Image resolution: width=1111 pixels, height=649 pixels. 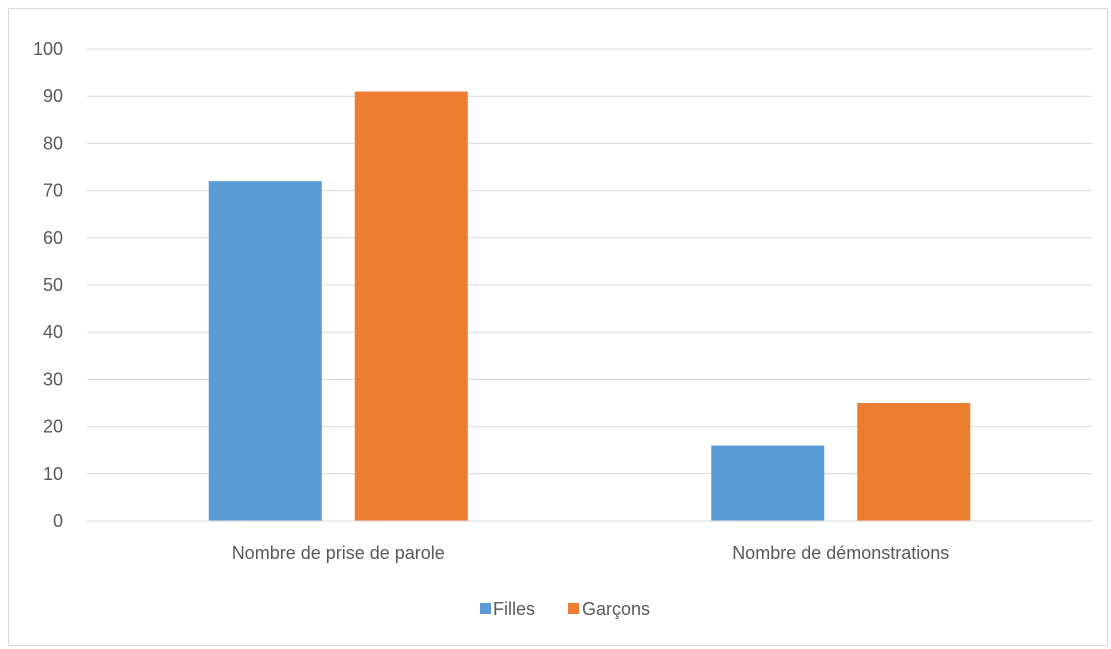 I want to click on y-tick-label: 0, so click(x=58, y=521).